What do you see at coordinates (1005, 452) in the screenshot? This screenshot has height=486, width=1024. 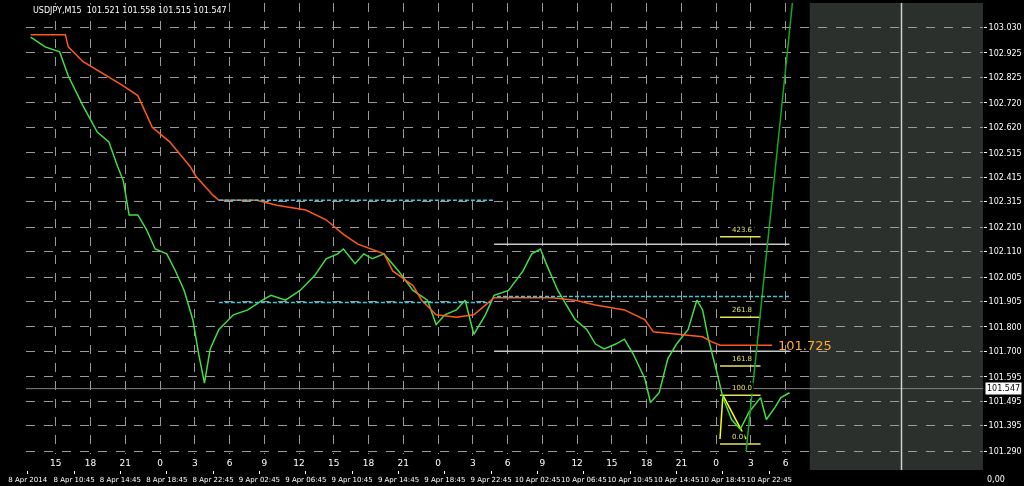 I see `y-tick-label: 101.290` at bounding box center [1005, 452].